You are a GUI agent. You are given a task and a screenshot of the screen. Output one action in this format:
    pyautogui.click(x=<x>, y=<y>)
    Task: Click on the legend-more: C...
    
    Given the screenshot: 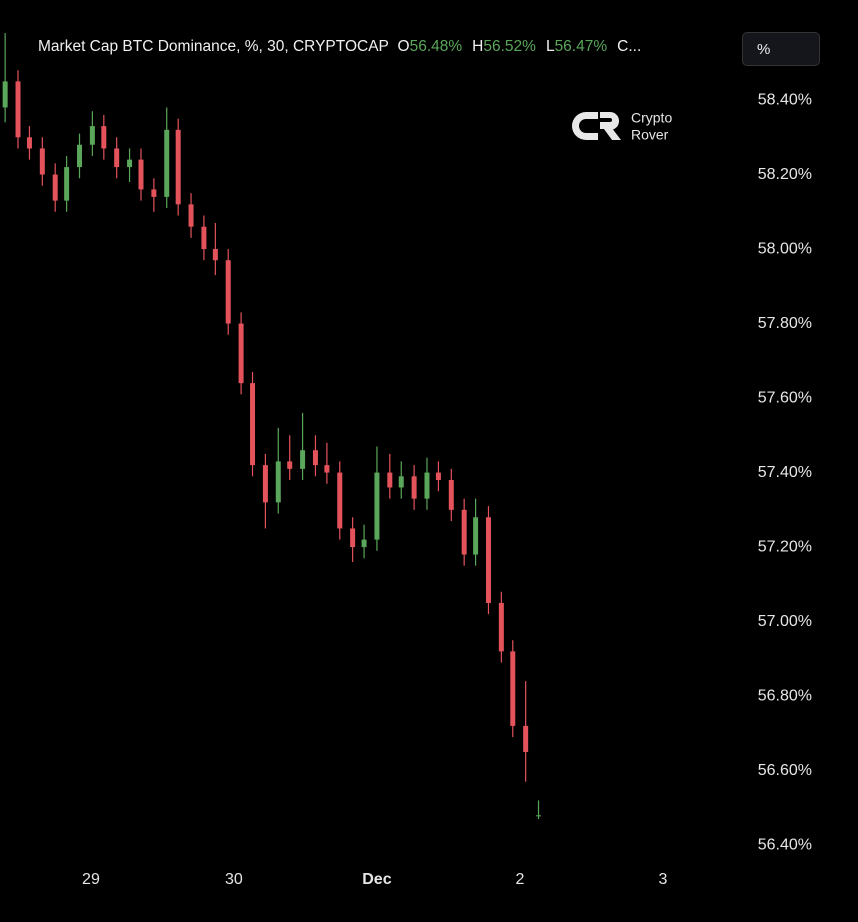 What is the action you would take?
    pyautogui.click(x=629, y=46)
    